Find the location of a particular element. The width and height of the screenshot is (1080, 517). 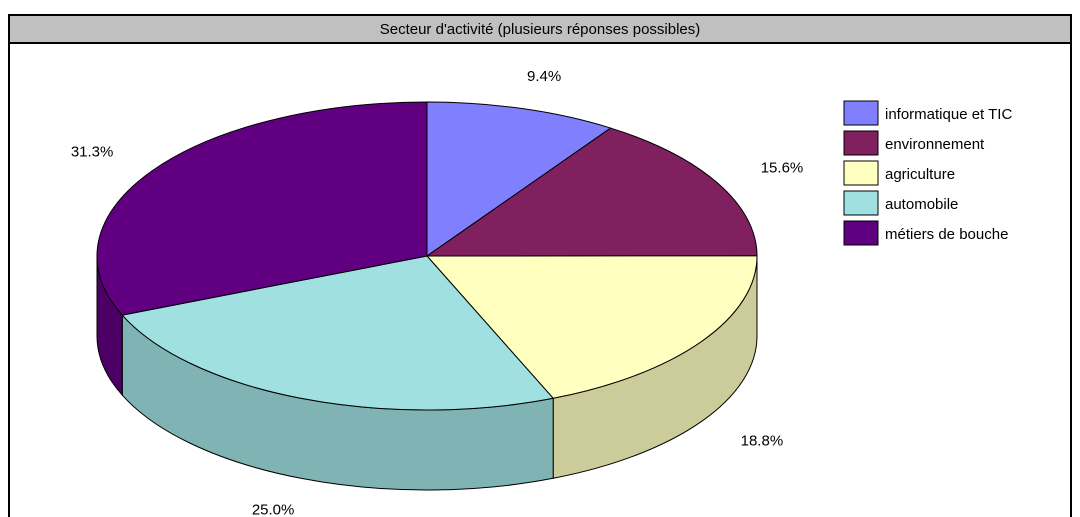

legend-label-informatique-et-tic: informatique et TIC is located at coordinates (948, 114).